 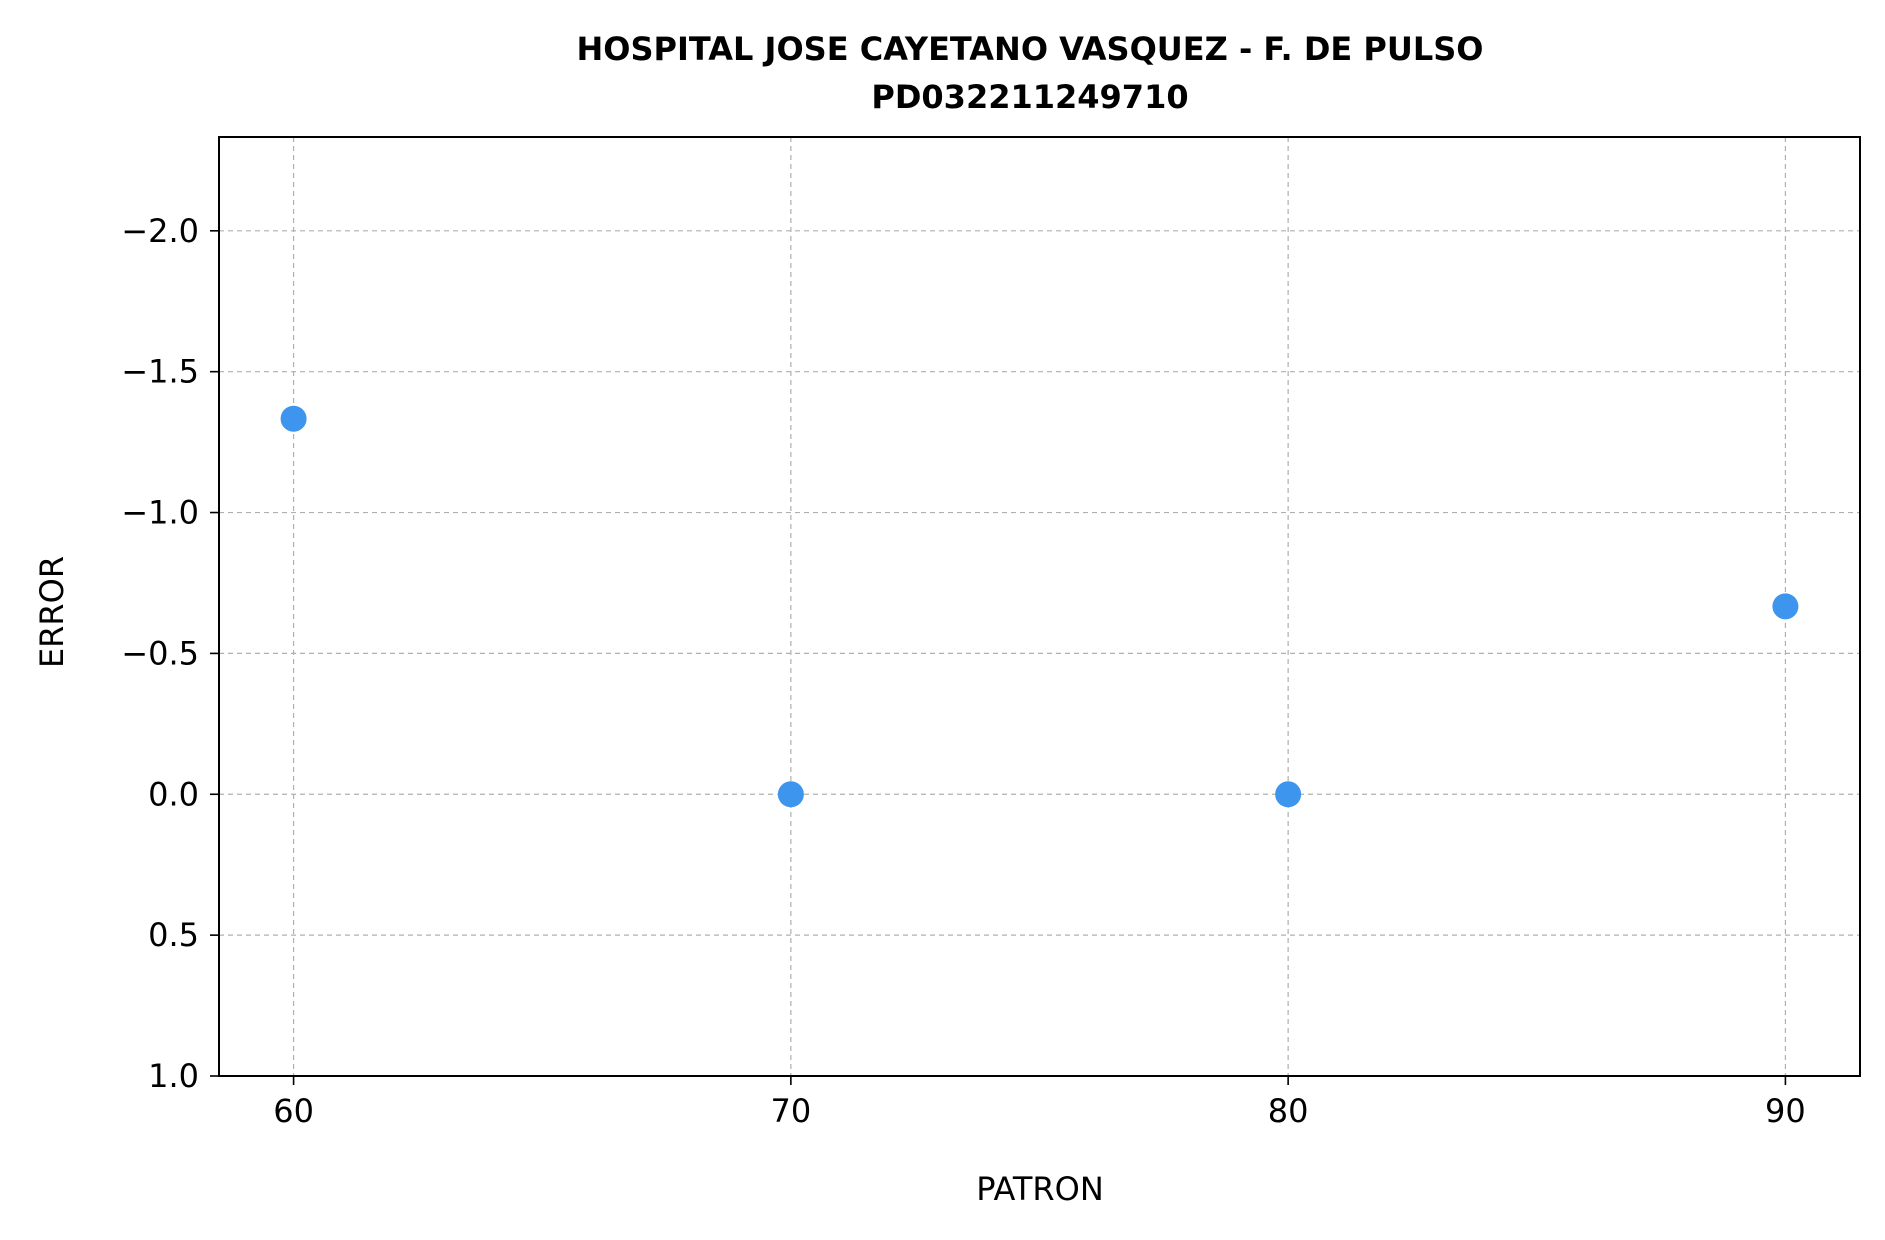 I want to click on y-tick-label: −1.5, so click(x=160, y=372).